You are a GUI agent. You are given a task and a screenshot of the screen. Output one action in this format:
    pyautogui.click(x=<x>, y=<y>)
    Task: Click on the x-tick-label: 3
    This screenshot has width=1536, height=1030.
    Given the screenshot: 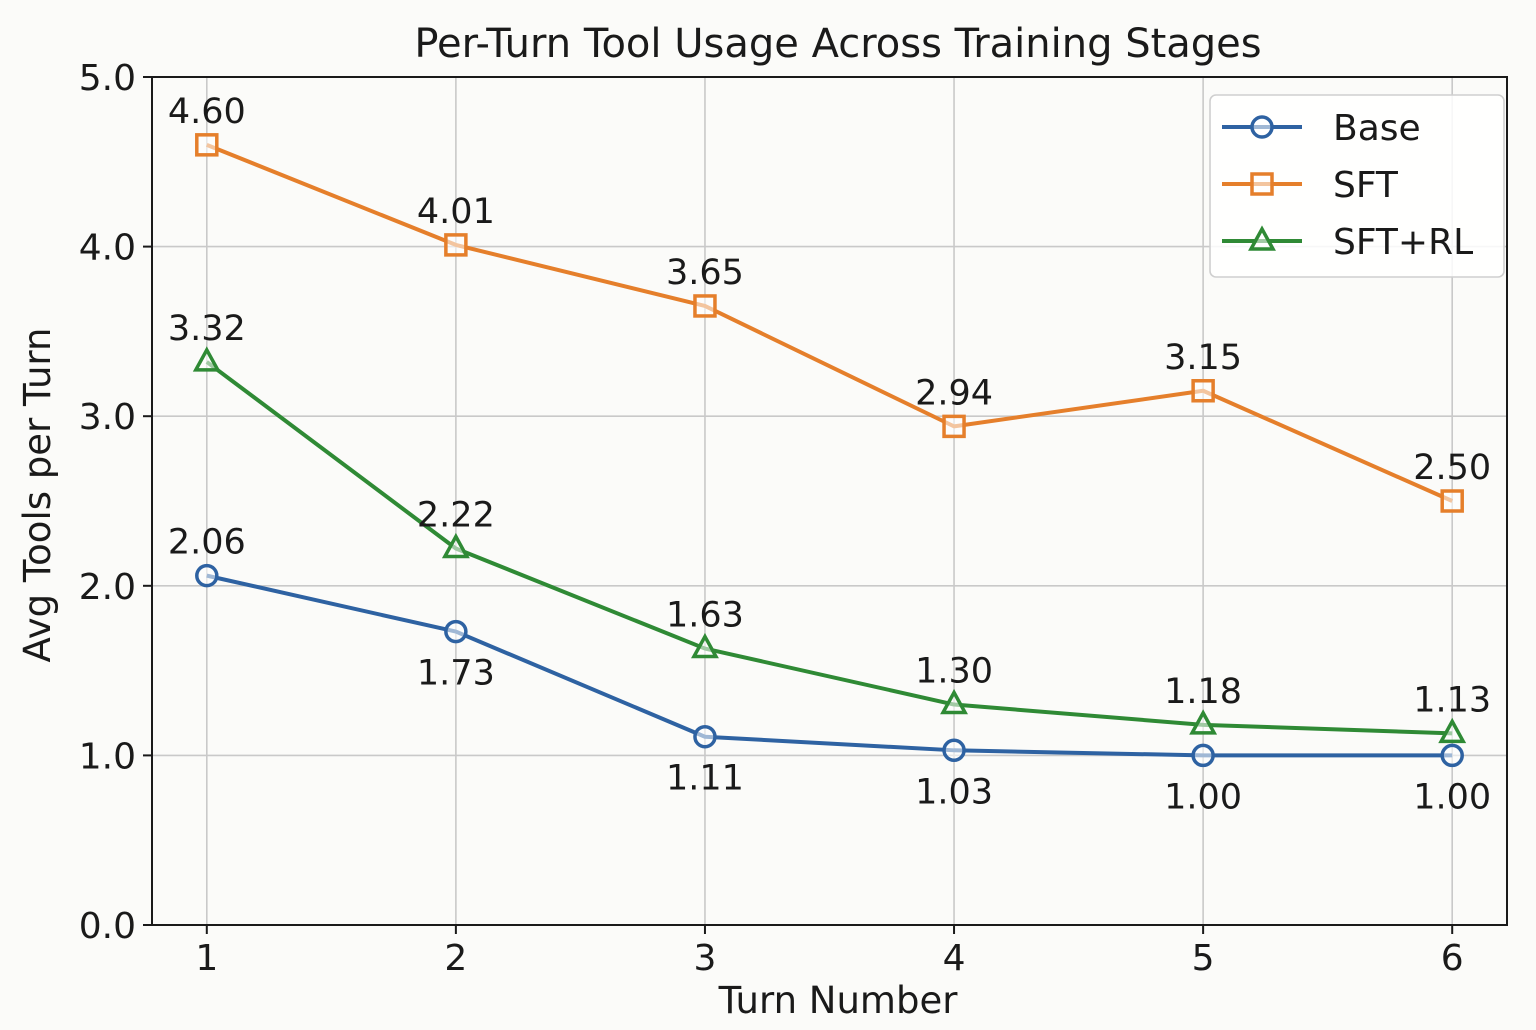 What is the action you would take?
    pyautogui.click(x=705, y=958)
    